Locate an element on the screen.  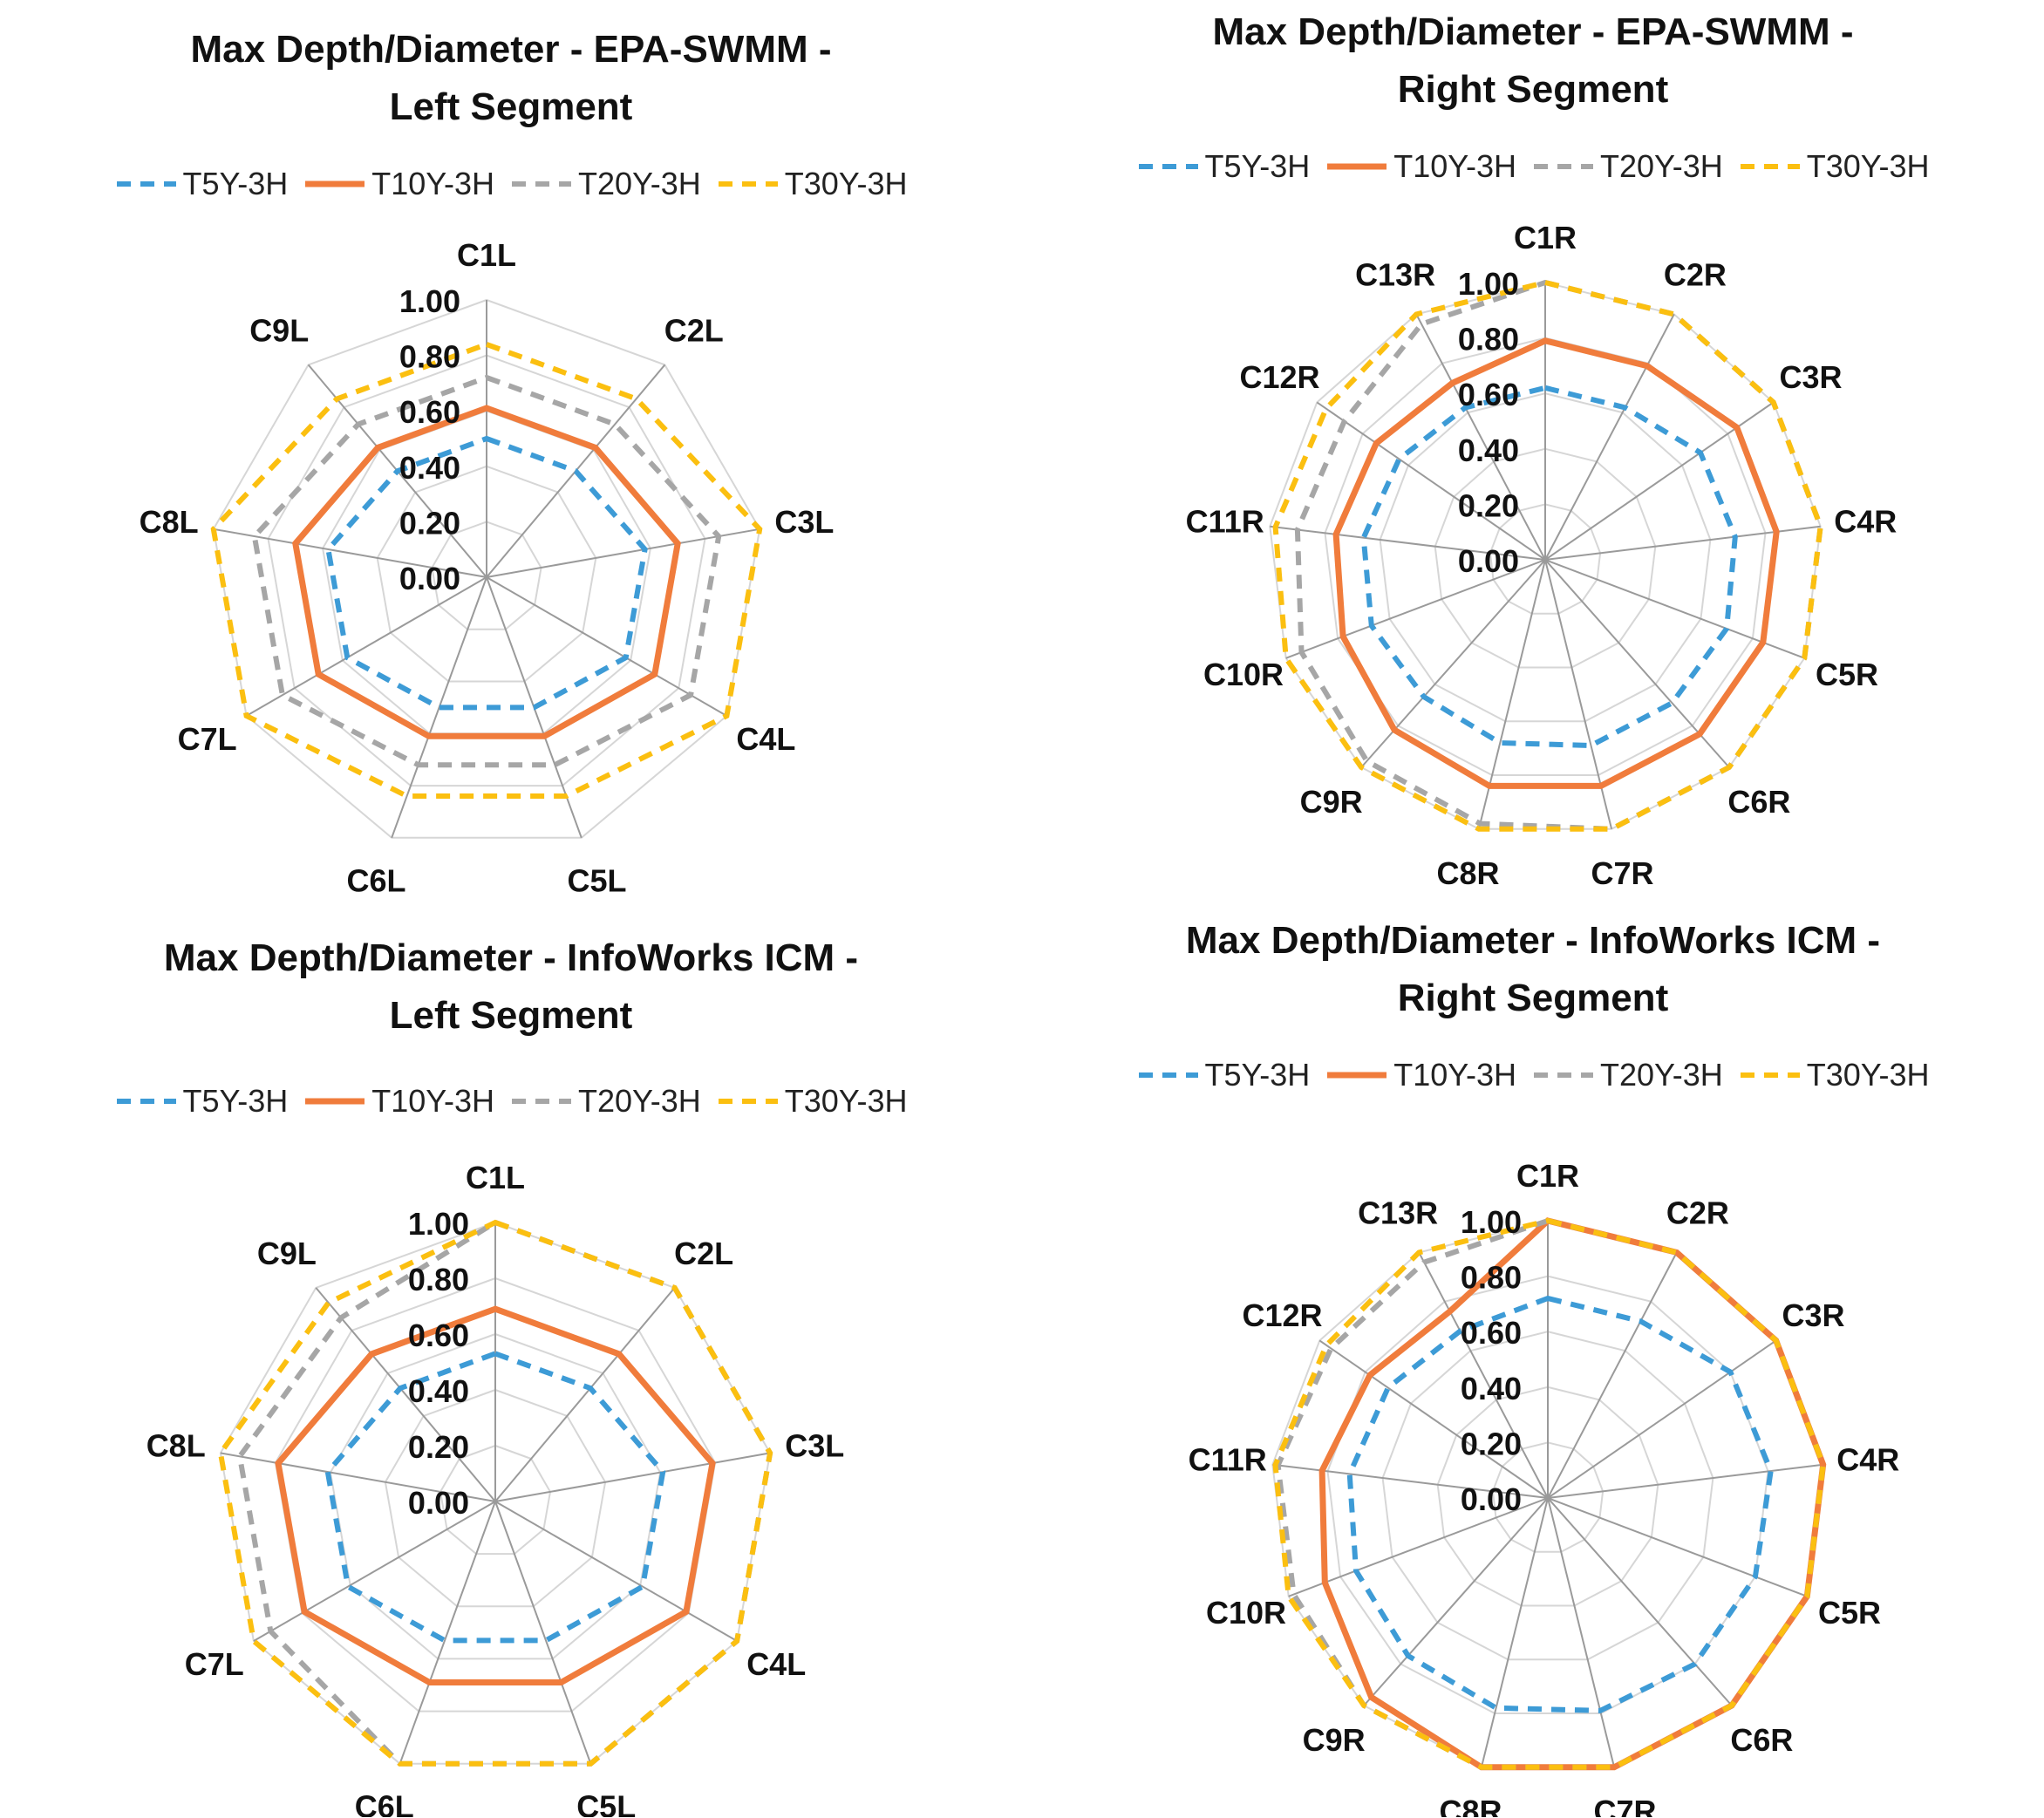
series-line-t30y-3h is located at coordinates (1549, 1493).